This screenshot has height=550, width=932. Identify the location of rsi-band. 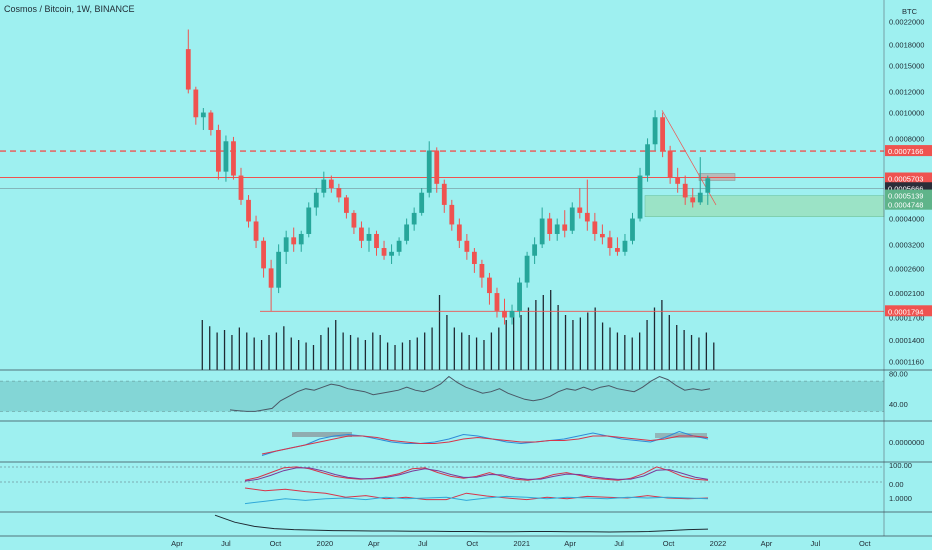
(442, 396).